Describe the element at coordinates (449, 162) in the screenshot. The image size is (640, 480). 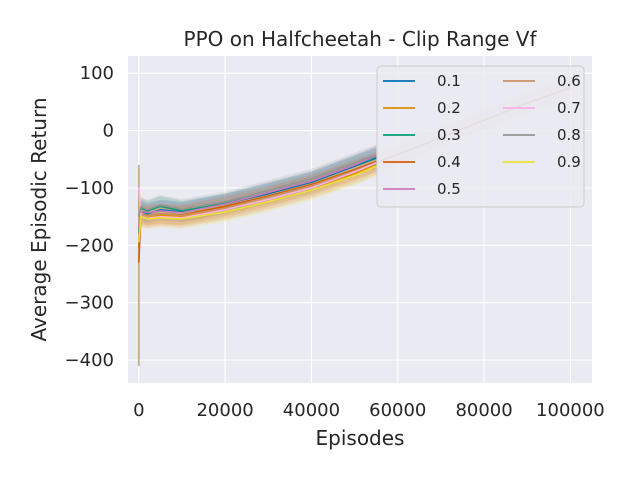
I see `legend-label-0.4: 0.4` at that location.